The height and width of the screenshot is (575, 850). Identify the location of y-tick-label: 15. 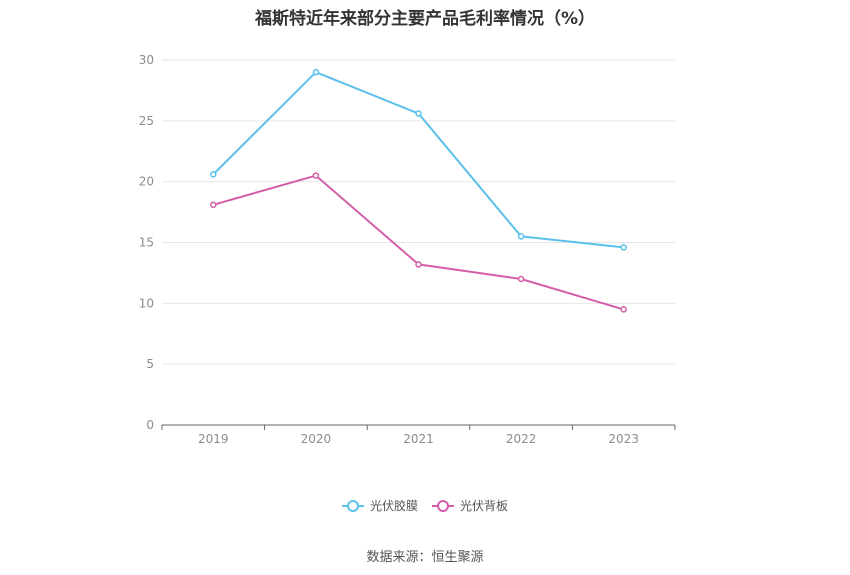
(146, 243).